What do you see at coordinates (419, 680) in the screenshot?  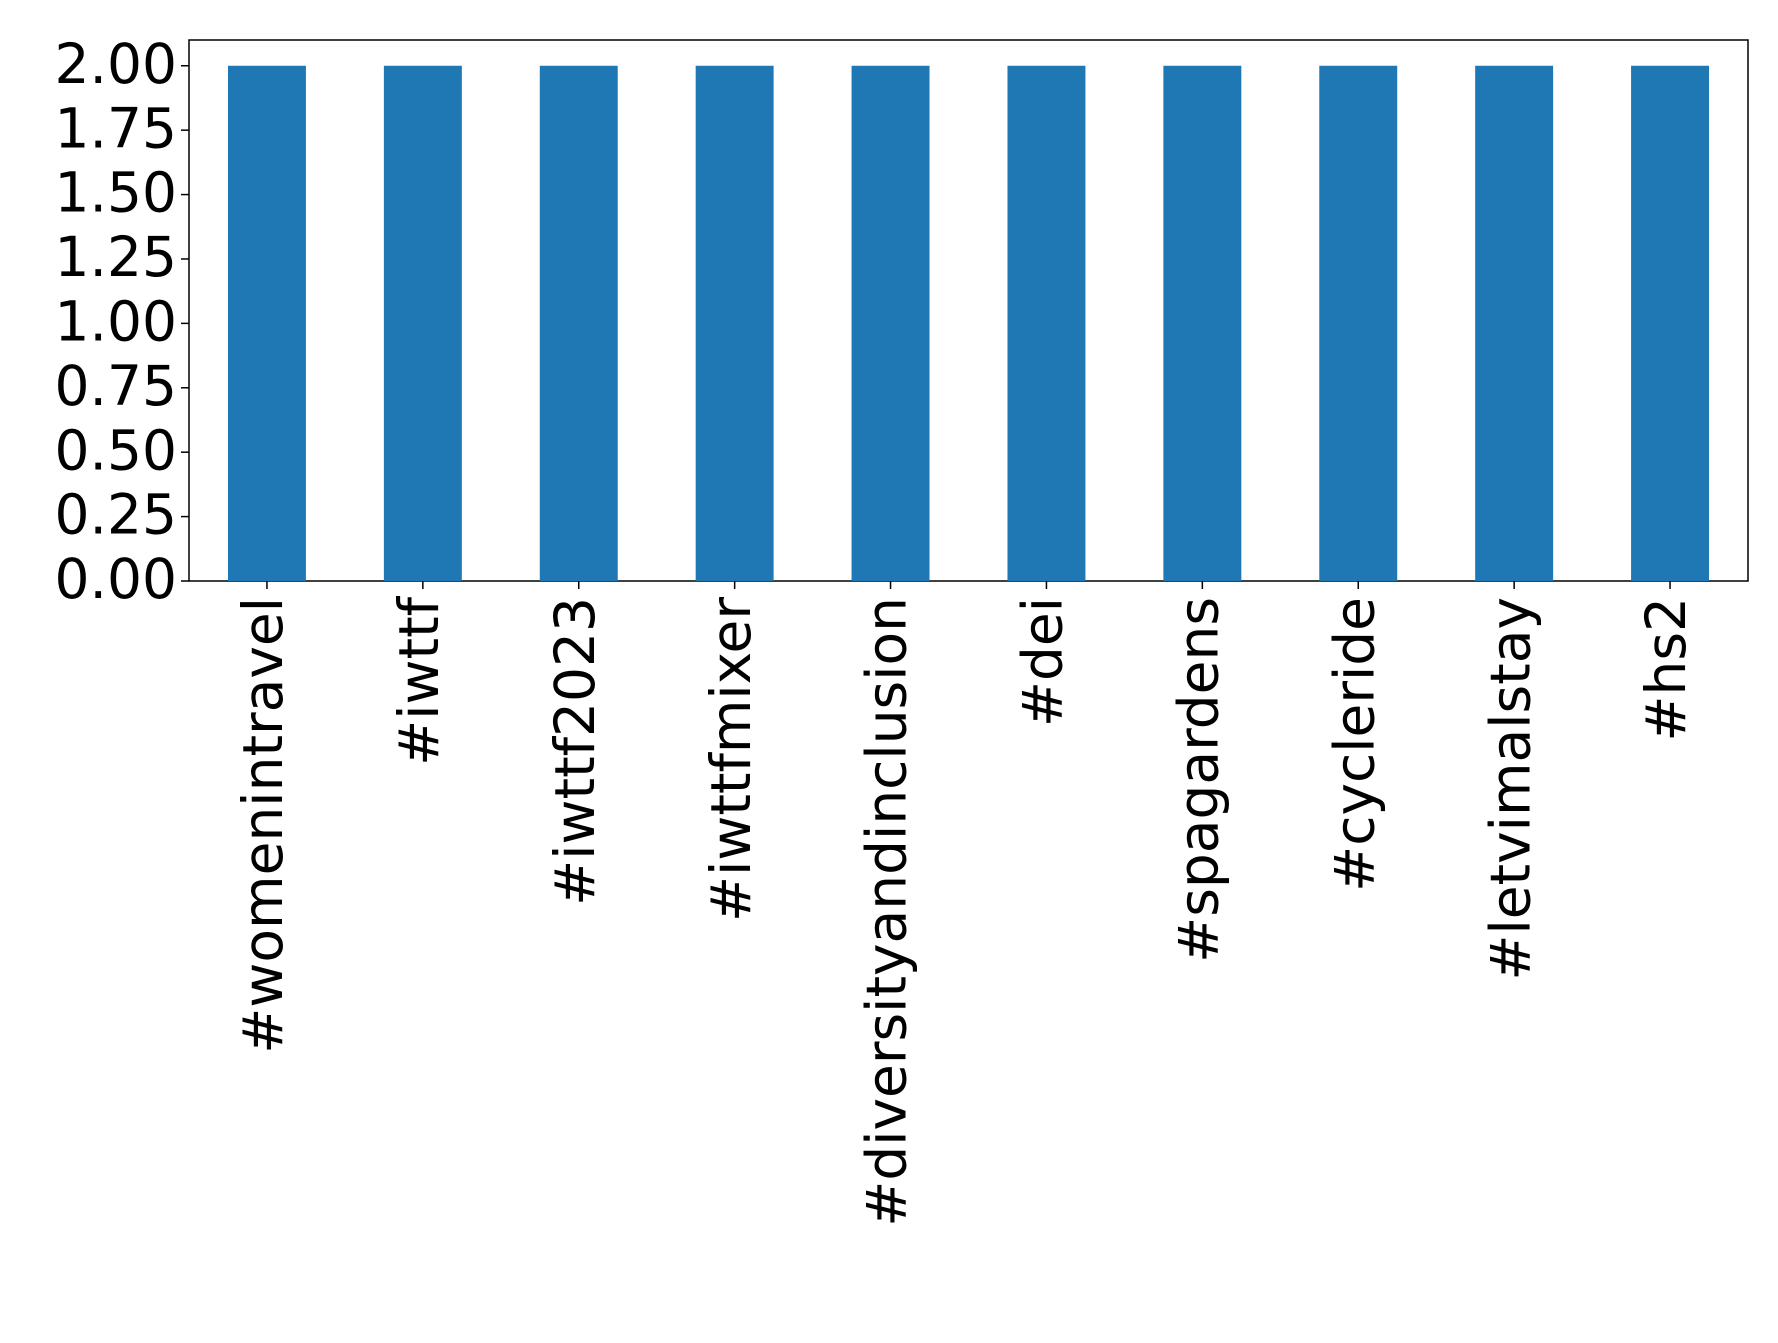 I see `x-tick-label: #iwttf` at bounding box center [419, 680].